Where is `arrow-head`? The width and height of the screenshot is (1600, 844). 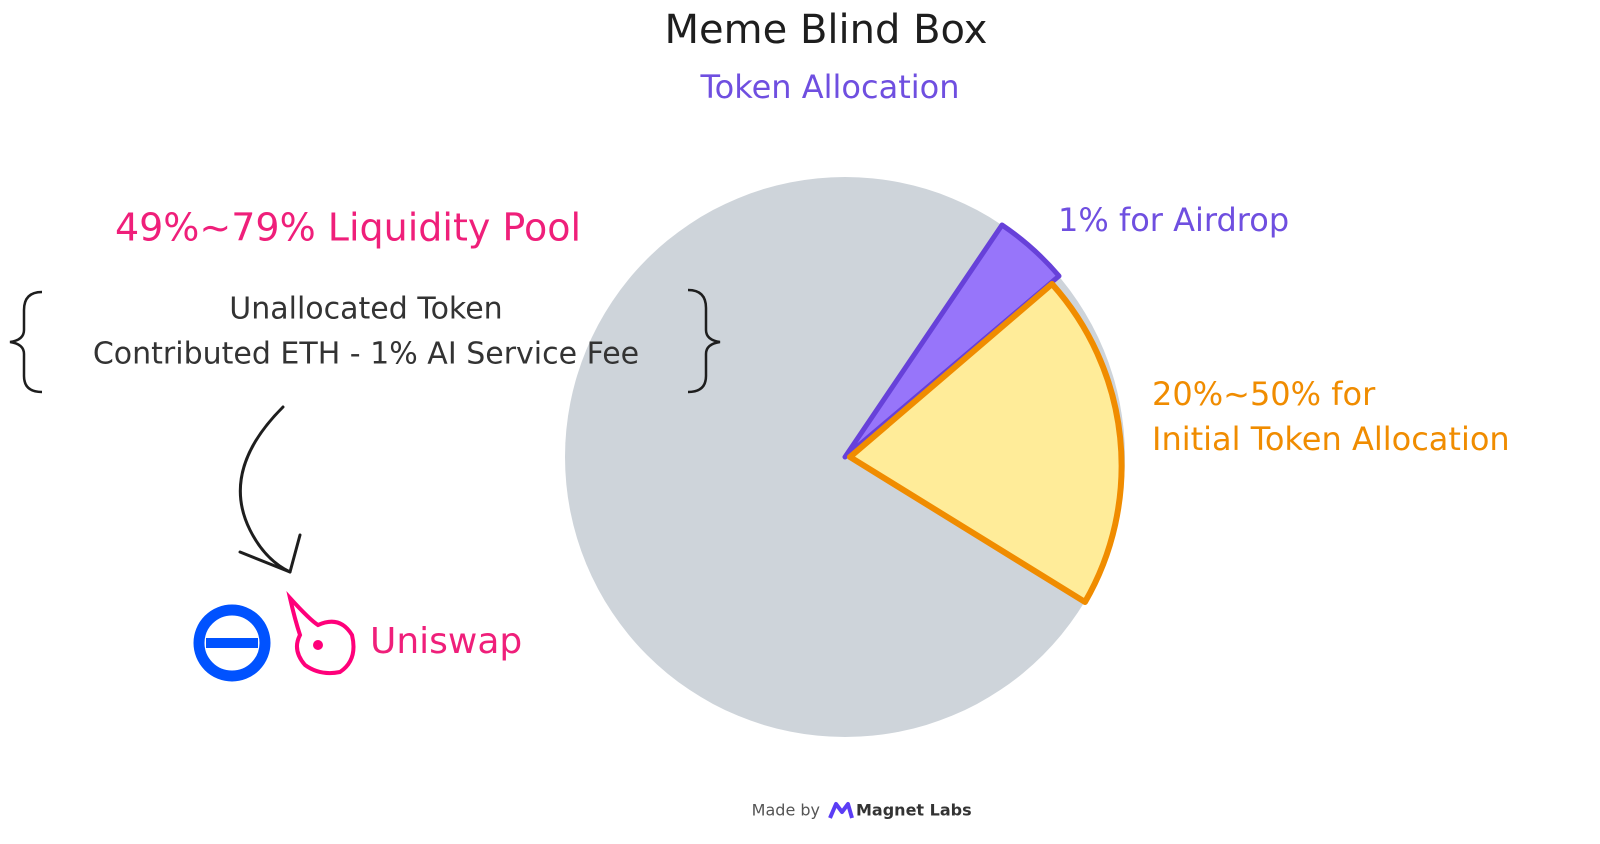 arrow-head is located at coordinates (270, 553).